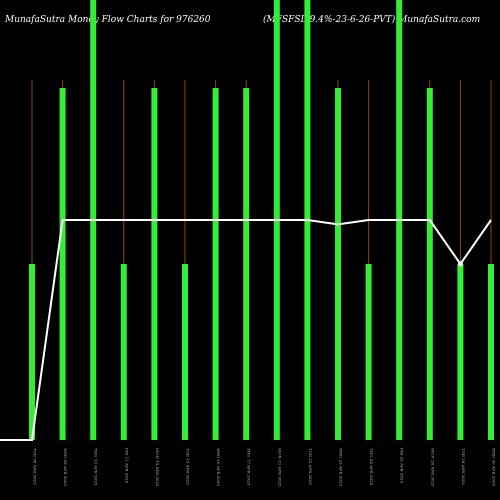 This screenshot has width=500, height=500. Describe the element at coordinates (460, 264) in the screenshot. I see `line-point-marker` at that location.